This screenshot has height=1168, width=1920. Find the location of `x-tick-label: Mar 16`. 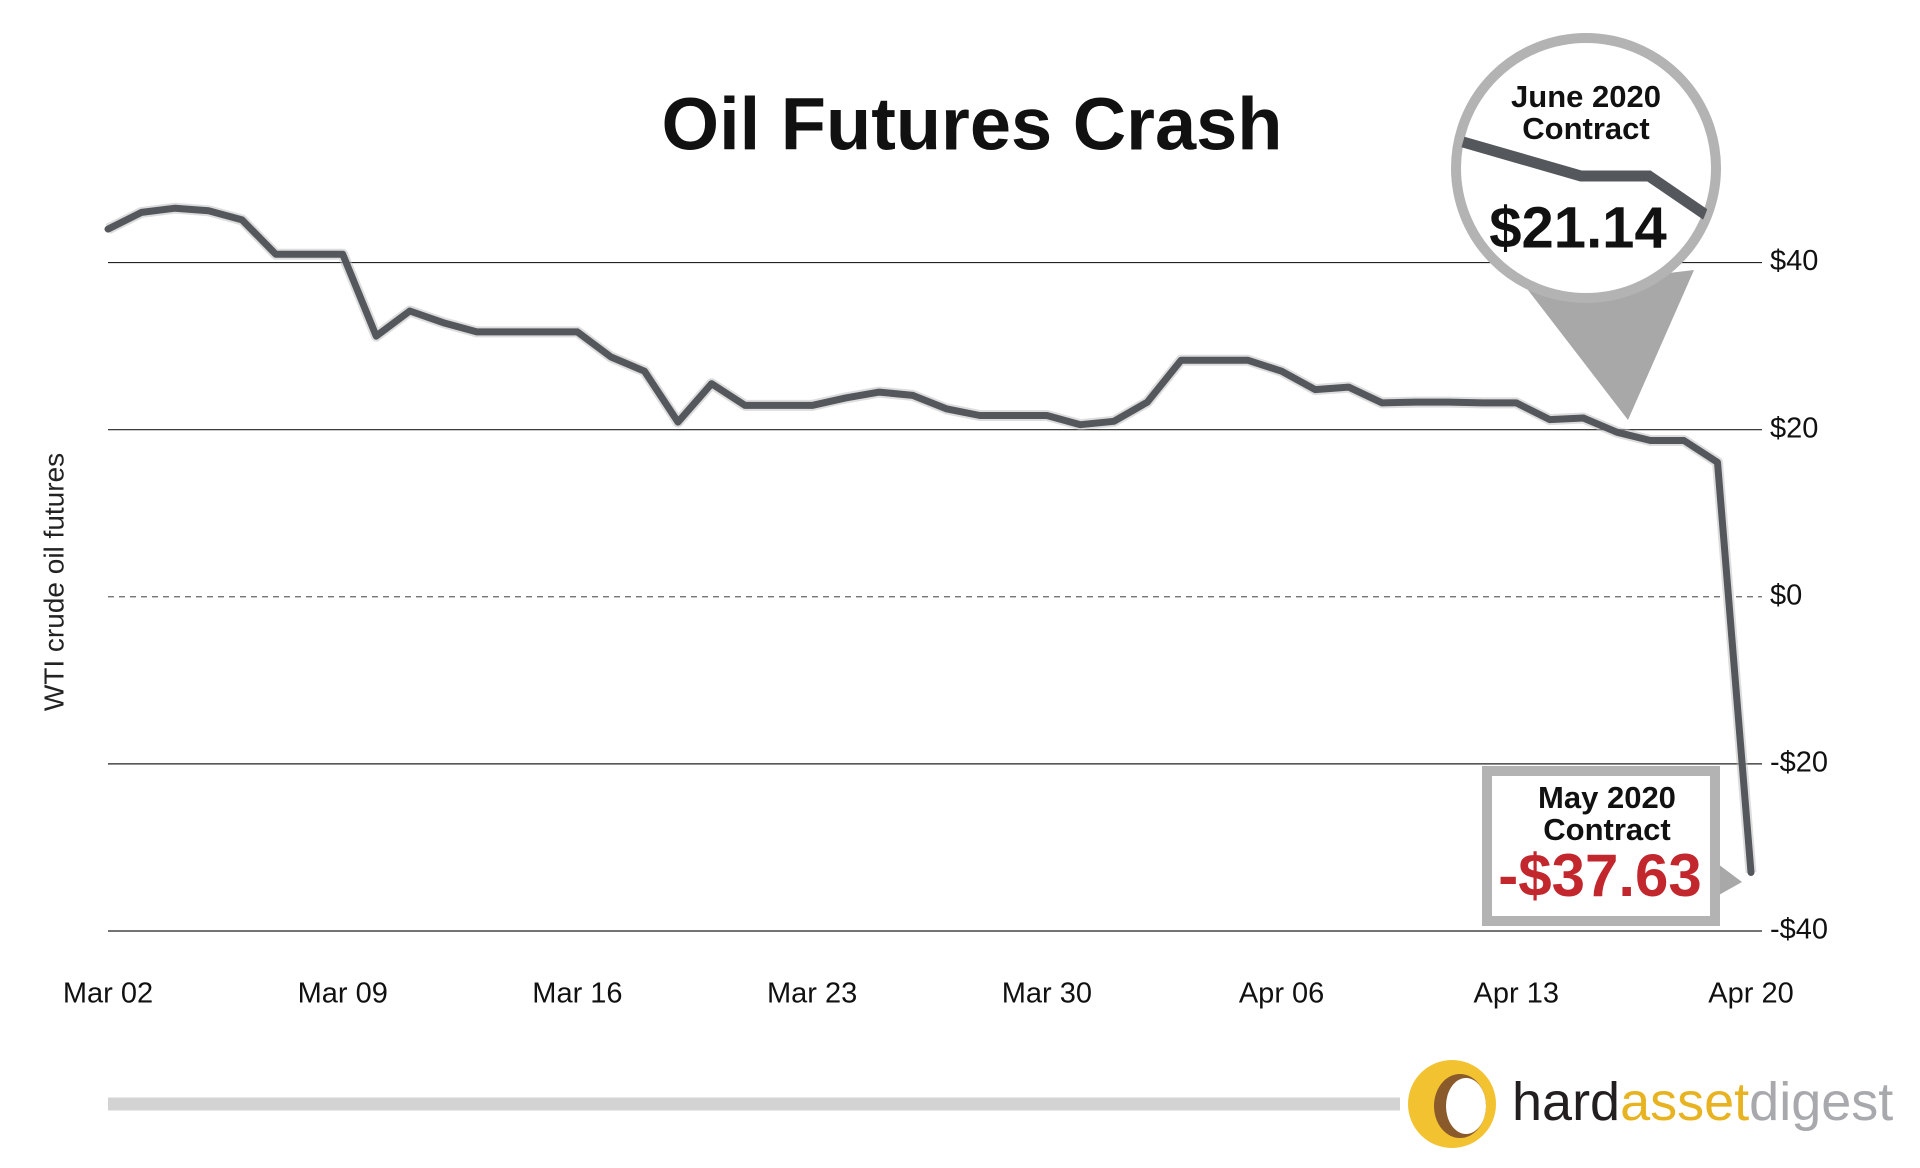

x-tick-label: Mar 16 is located at coordinates (577, 994).